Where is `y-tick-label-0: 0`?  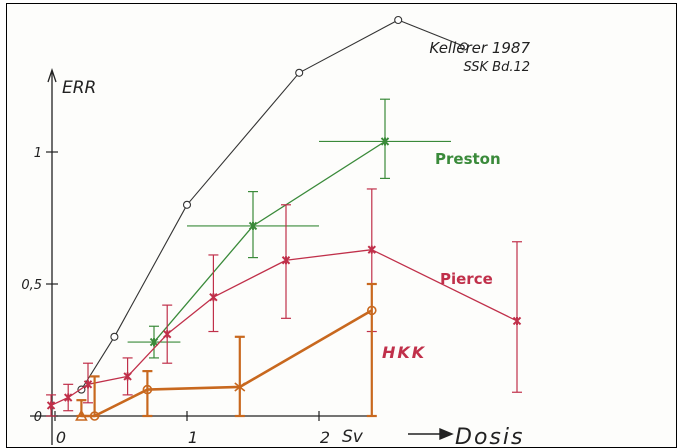 y-tick-label-0: 0 is located at coordinates (38, 417).